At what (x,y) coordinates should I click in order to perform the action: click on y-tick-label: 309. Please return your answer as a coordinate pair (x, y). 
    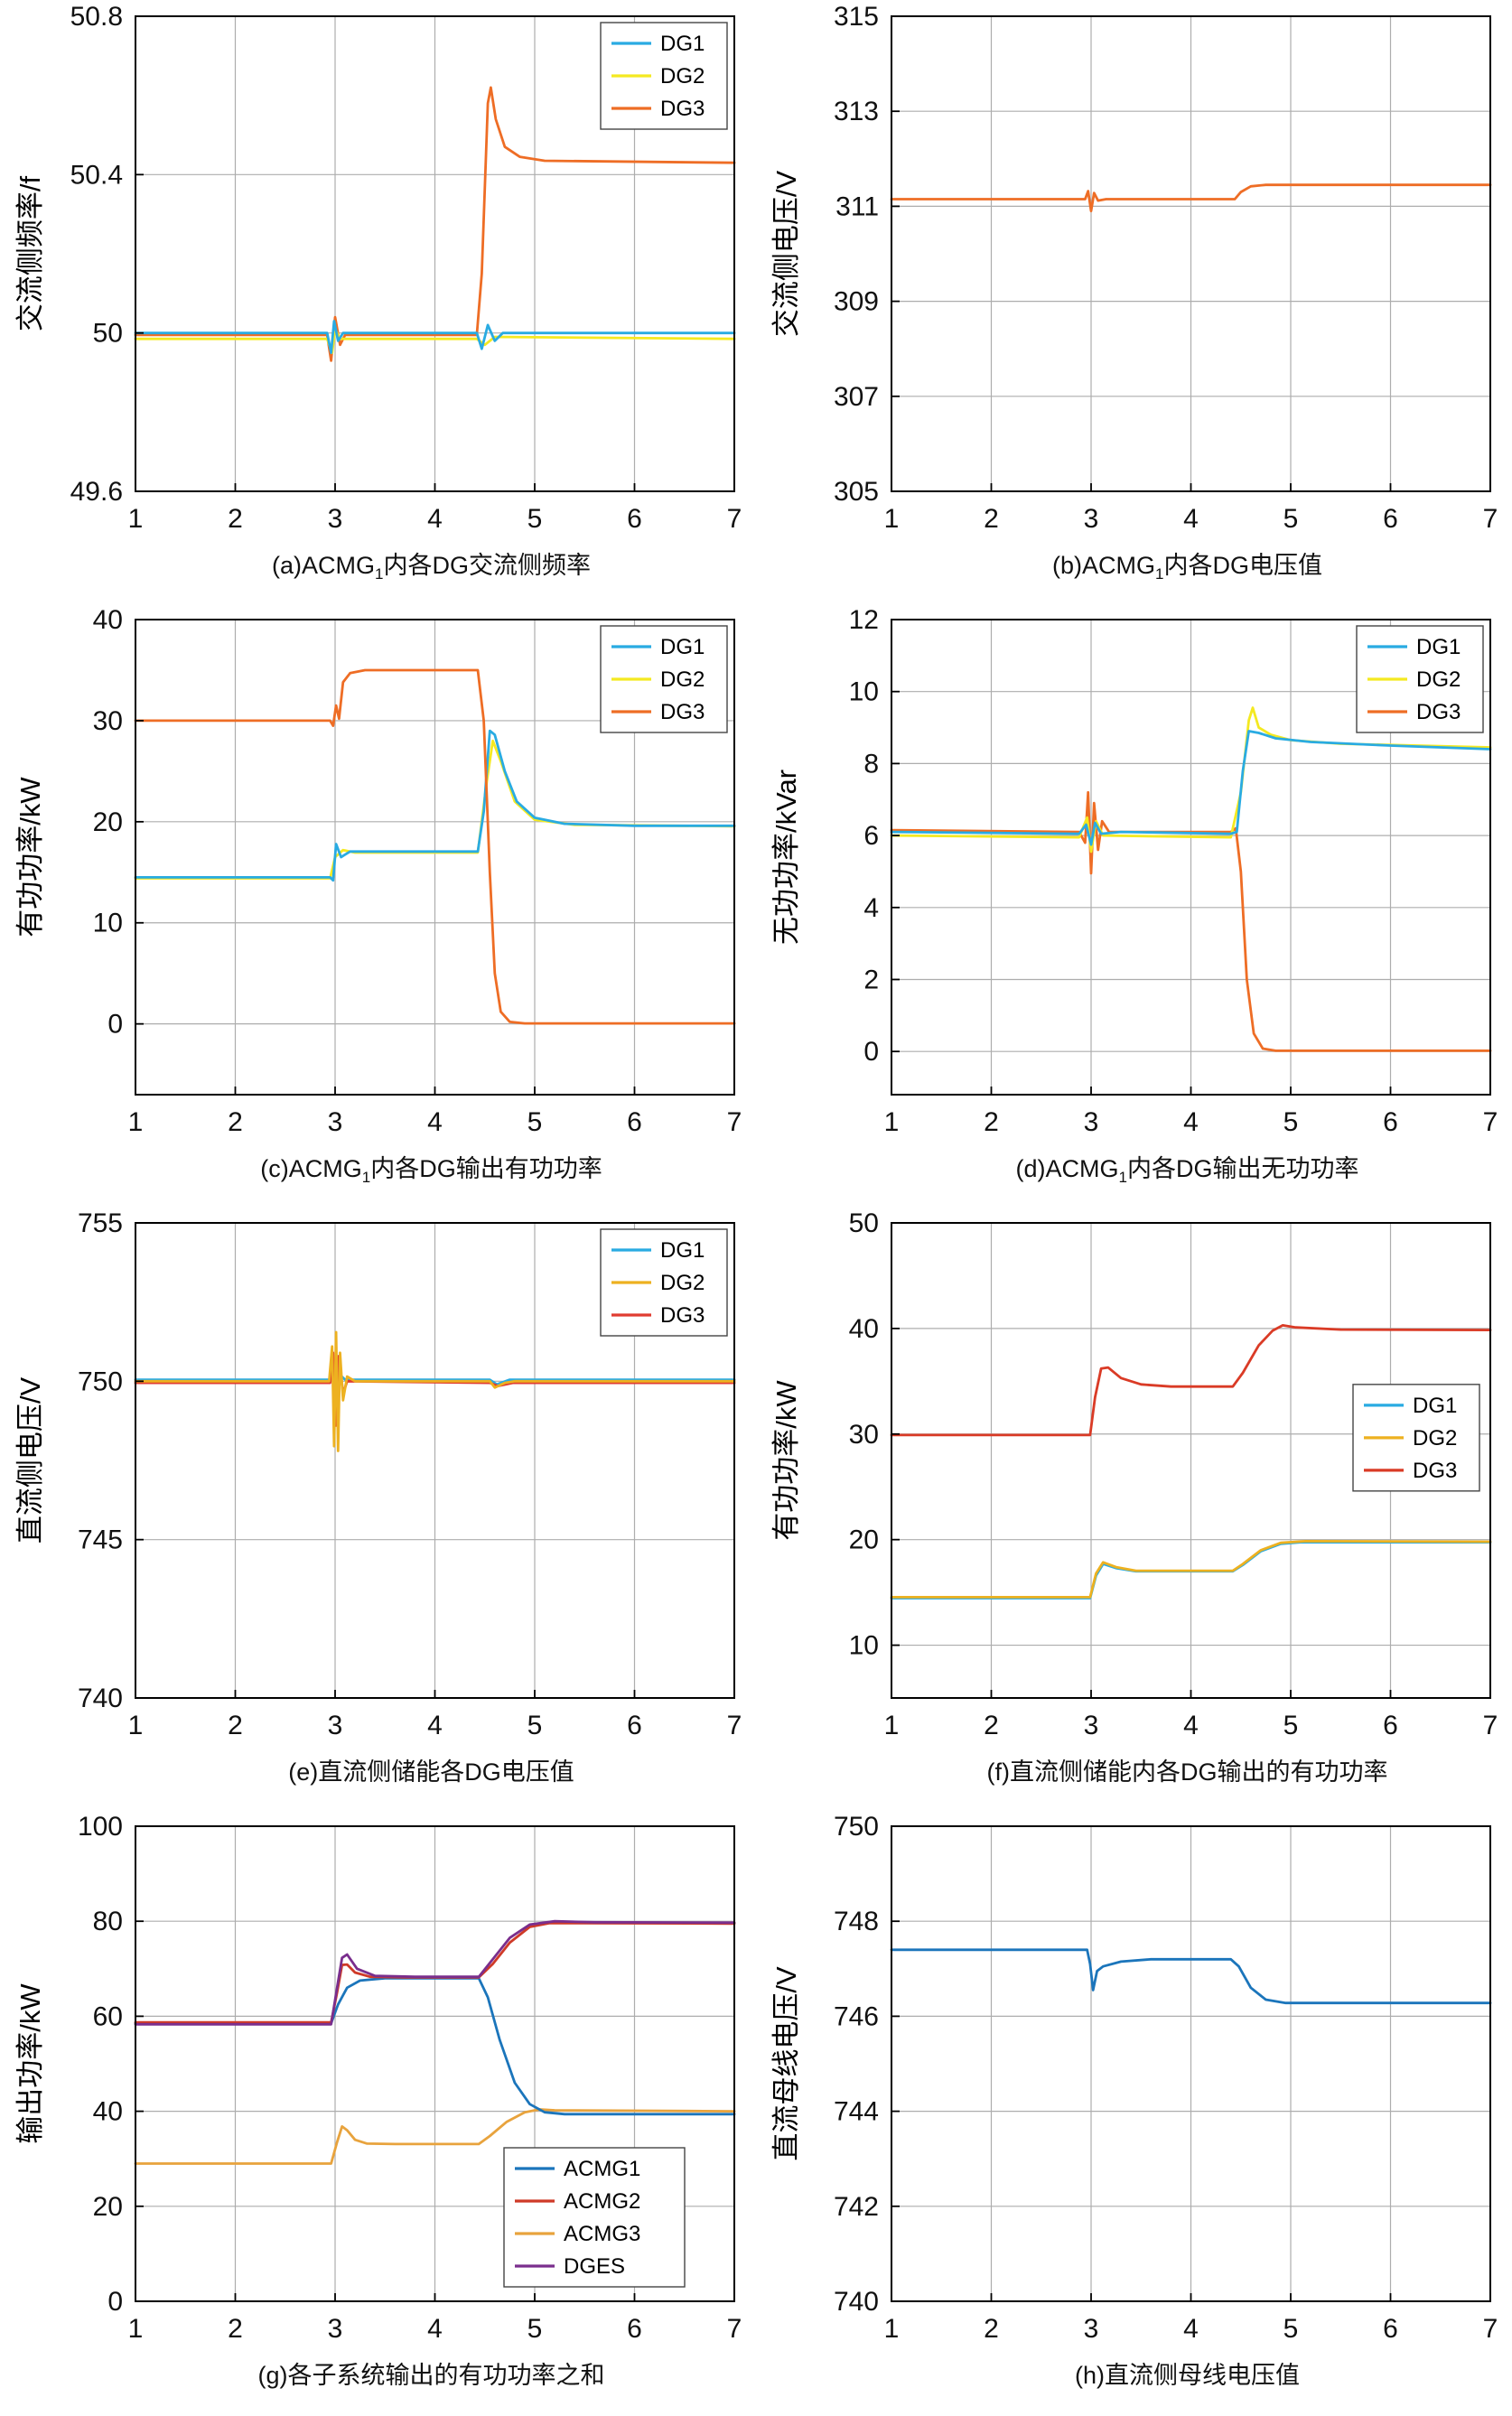
    Looking at the image, I should click on (856, 302).